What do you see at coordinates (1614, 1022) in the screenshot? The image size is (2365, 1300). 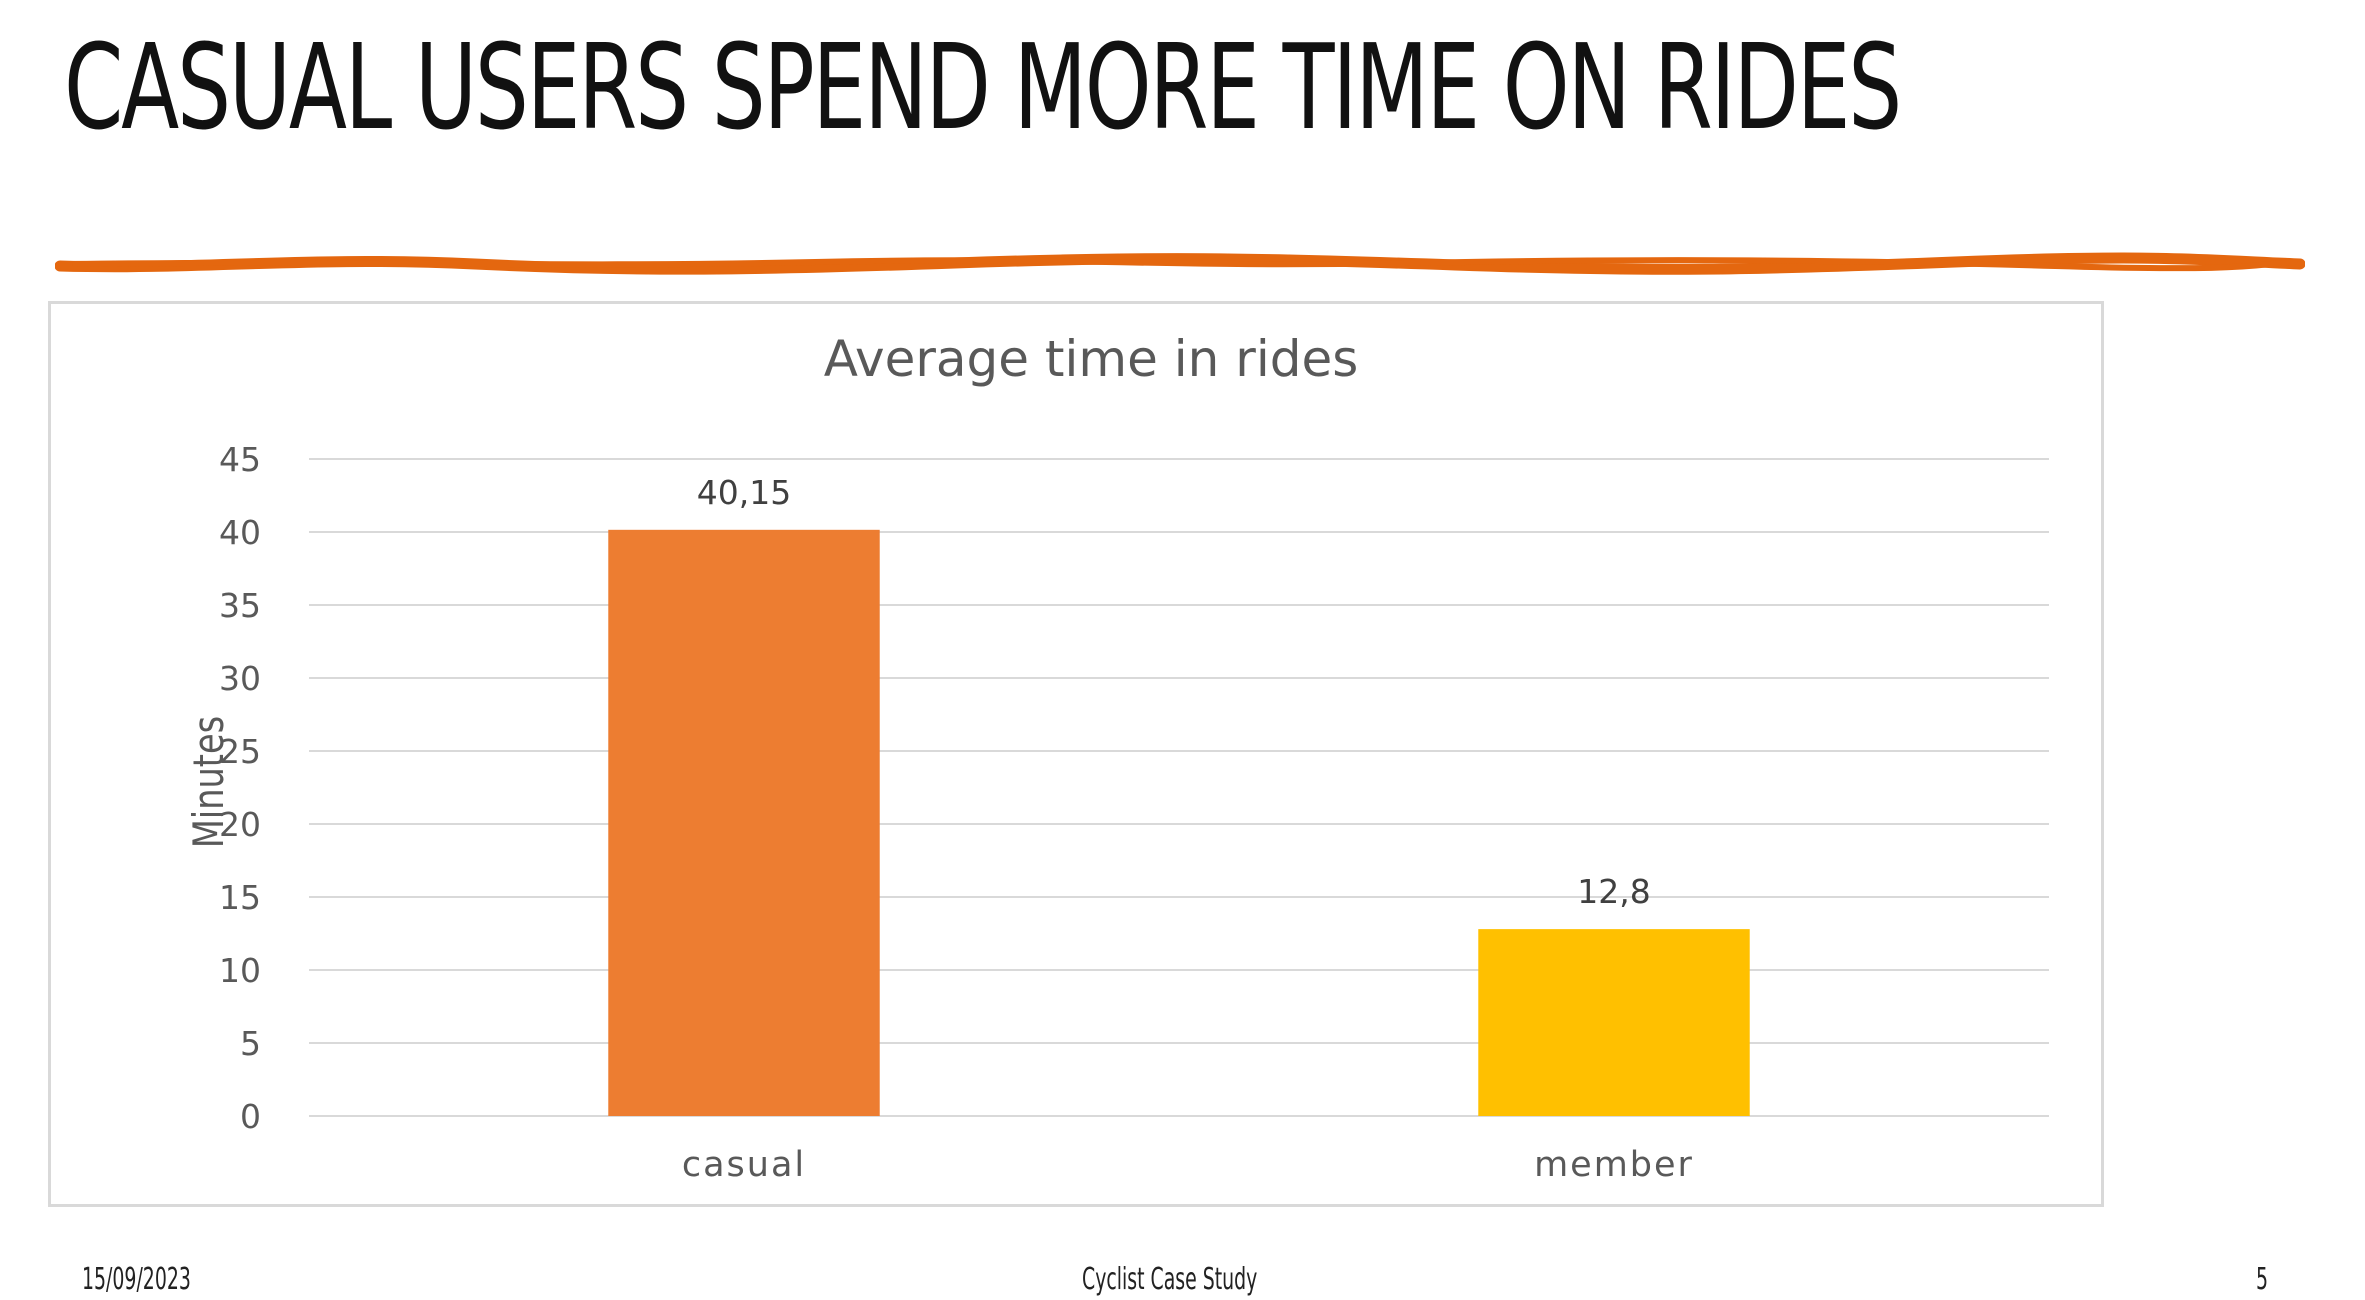 I see `bar-member` at bounding box center [1614, 1022].